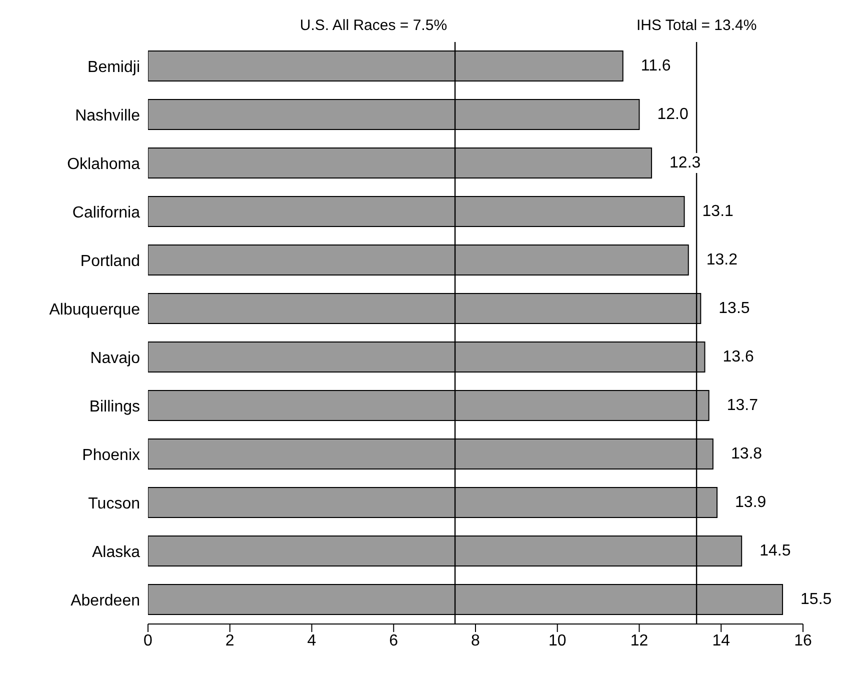  What do you see at coordinates (746, 454) in the screenshot?
I see `data-label: 13.8` at bounding box center [746, 454].